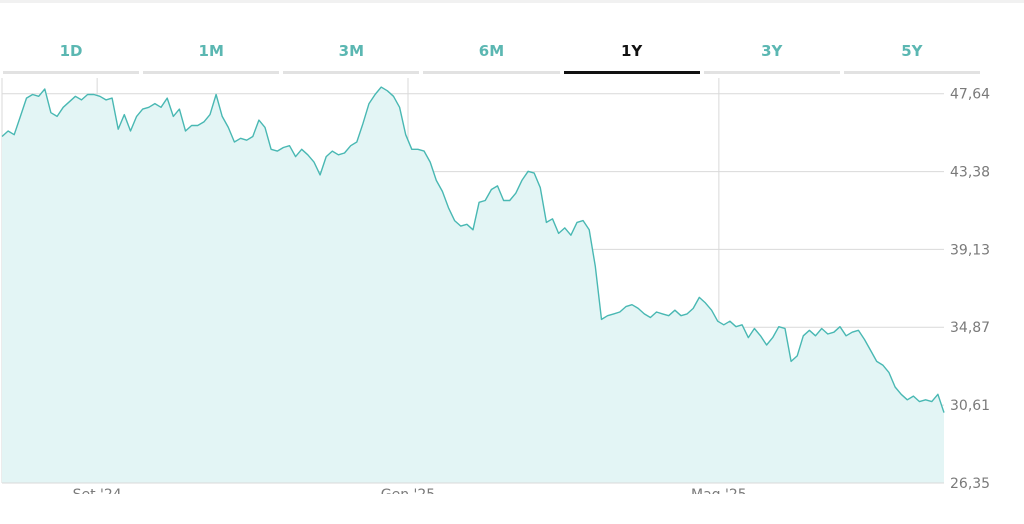 The height and width of the screenshot is (524, 1024). Describe the element at coordinates (631, 51) in the screenshot. I see `tab-label: 1Y` at that location.